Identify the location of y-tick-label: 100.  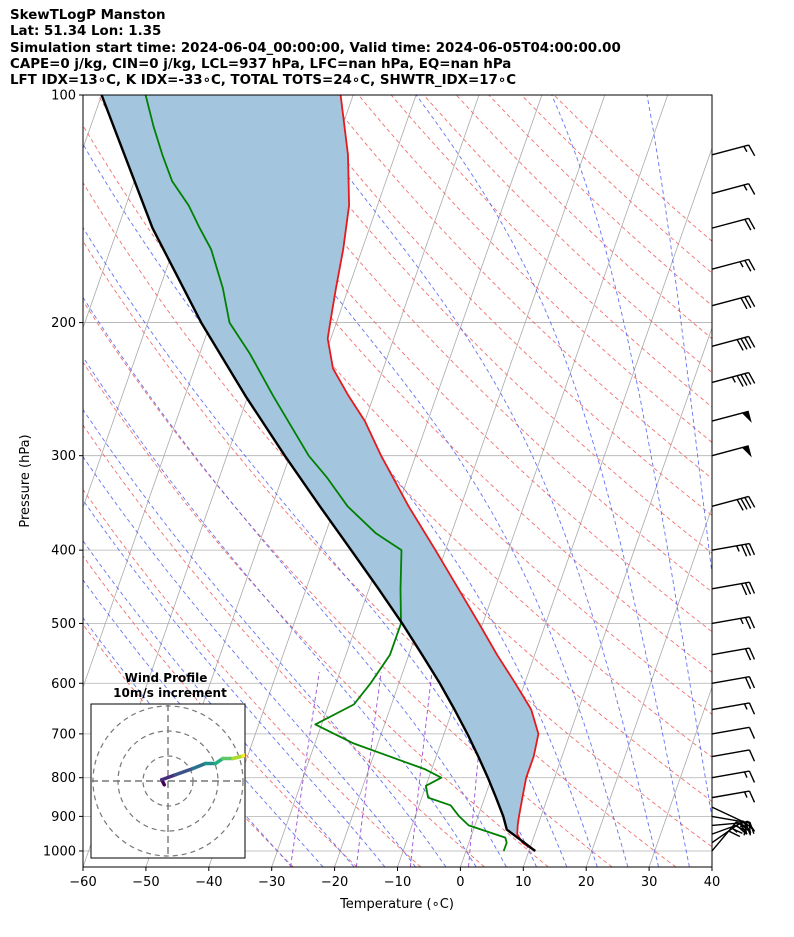
(63, 96).